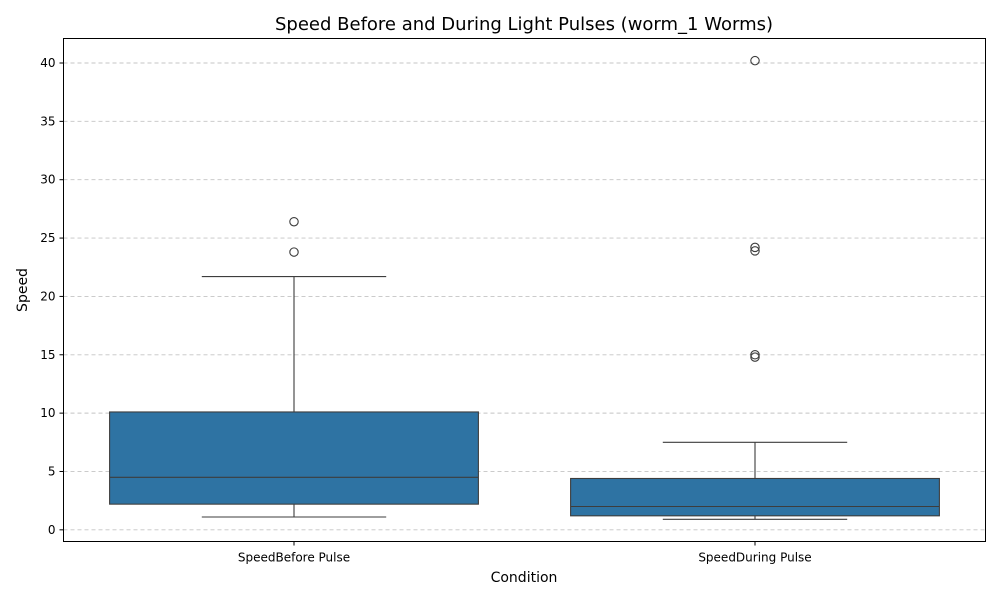 This screenshot has width=1000, height=600. What do you see at coordinates (47, 355) in the screenshot?
I see `y-tick-label: 15` at bounding box center [47, 355].